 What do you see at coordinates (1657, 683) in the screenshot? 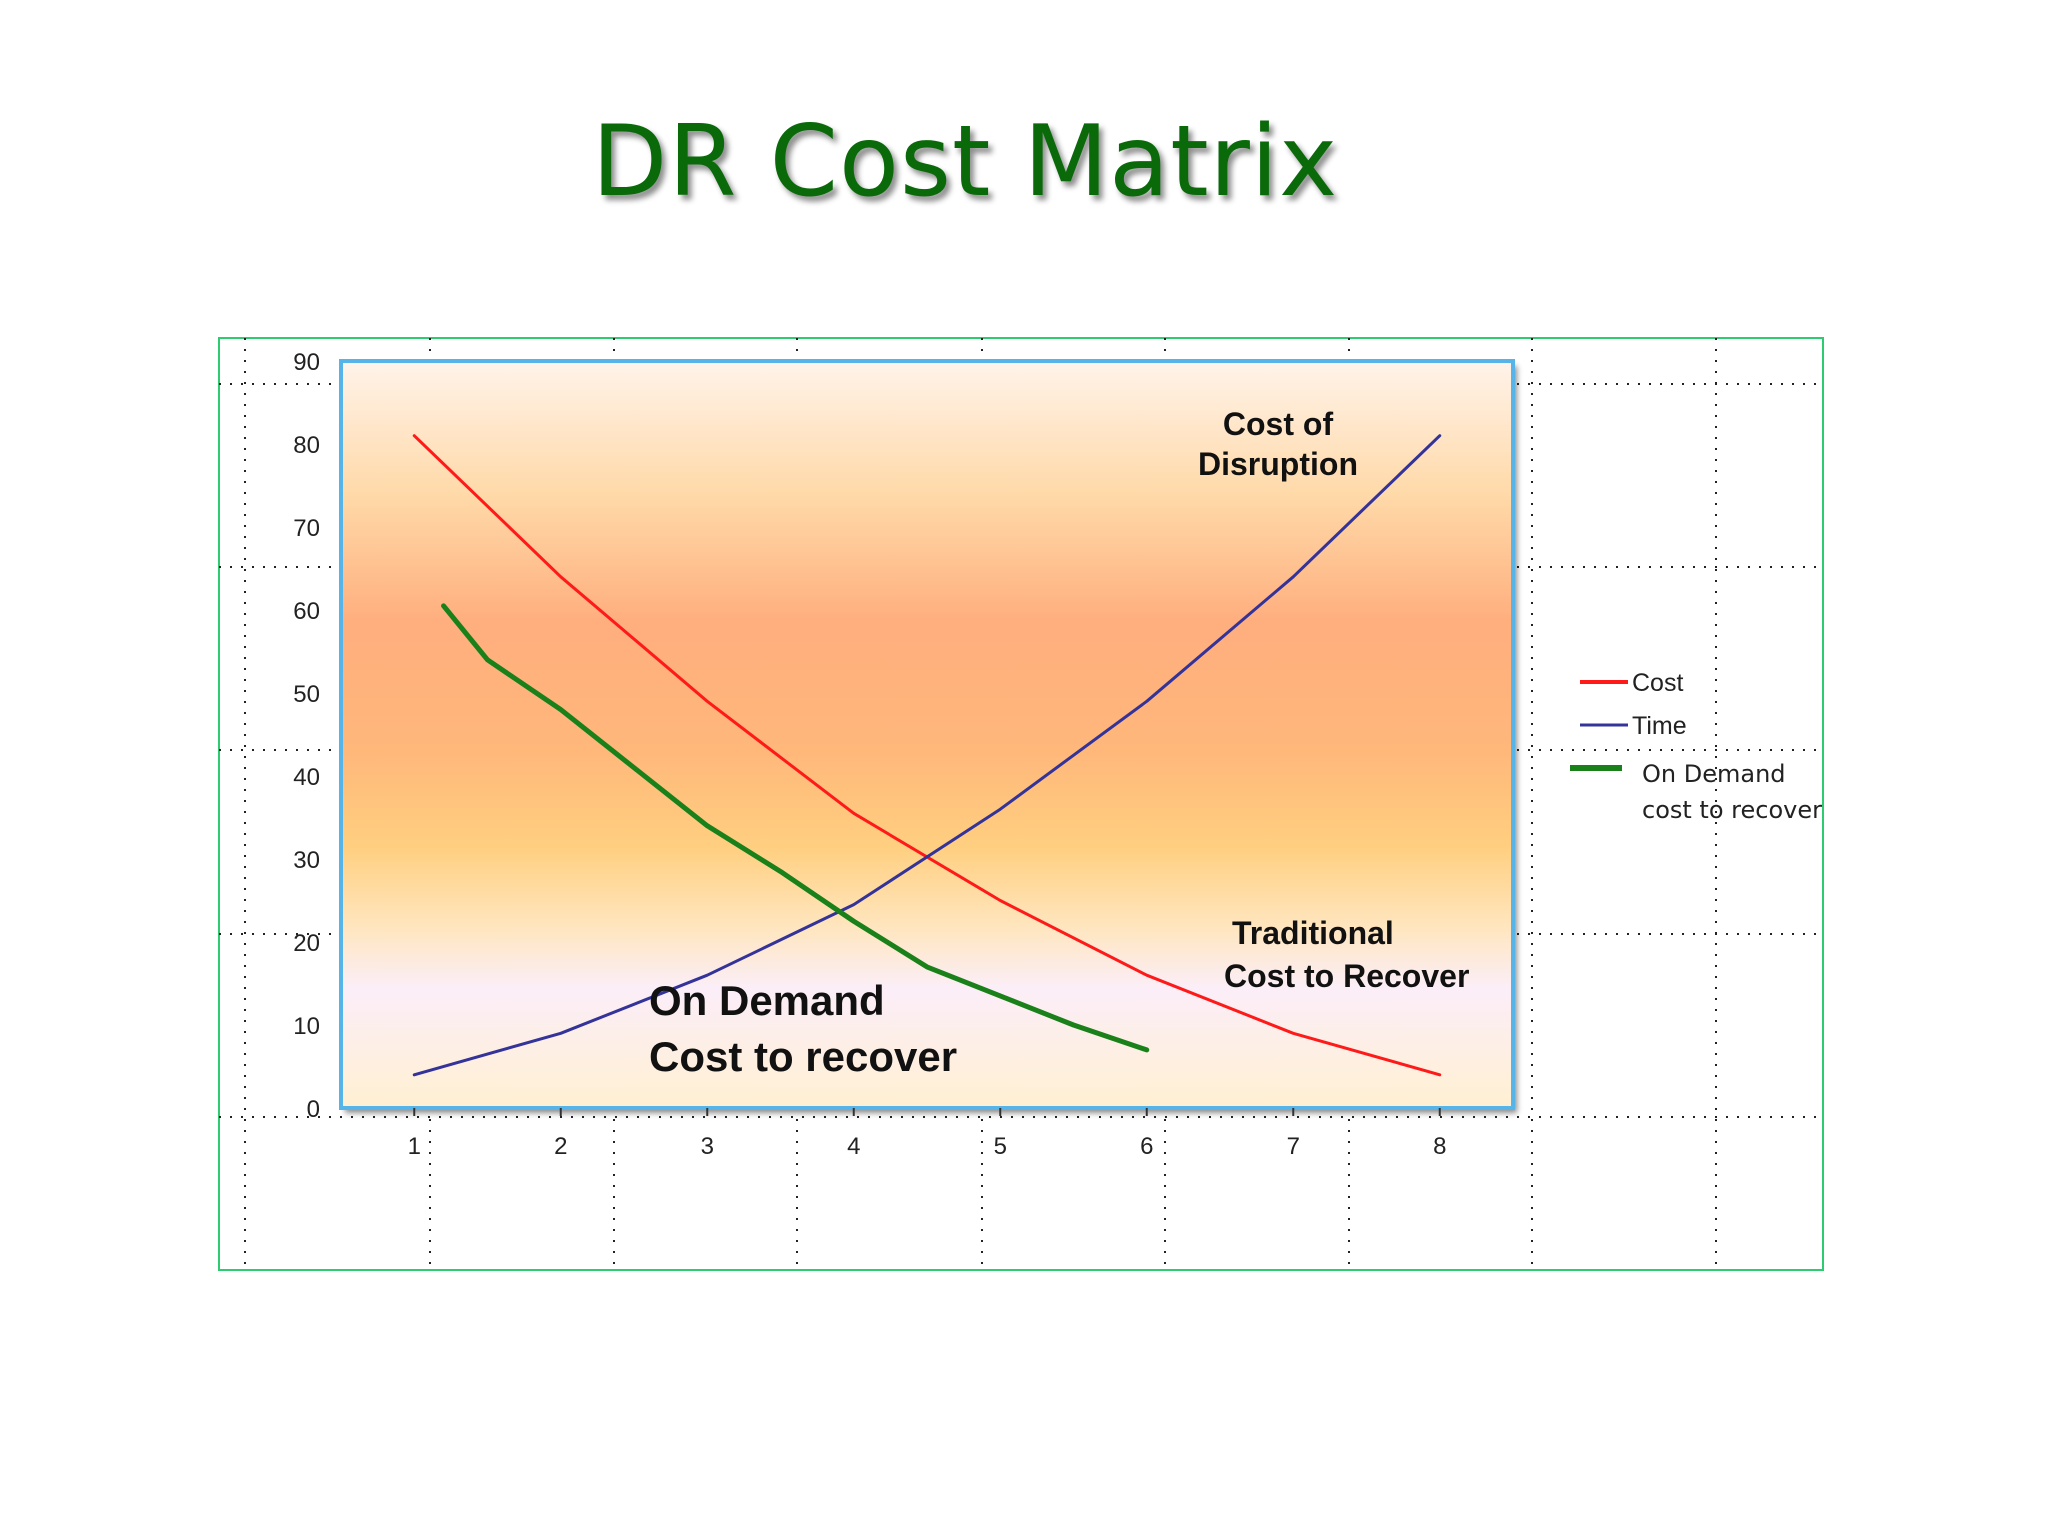
I see `legend-label-cost: Cost` at bounding box center [1657, 683].